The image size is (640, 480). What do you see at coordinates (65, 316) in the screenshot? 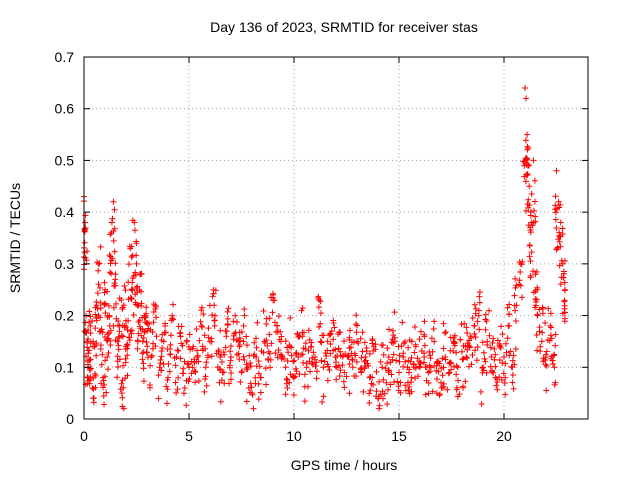
I see `y-tick-label: 0.2` at bounding box center [65, 316].